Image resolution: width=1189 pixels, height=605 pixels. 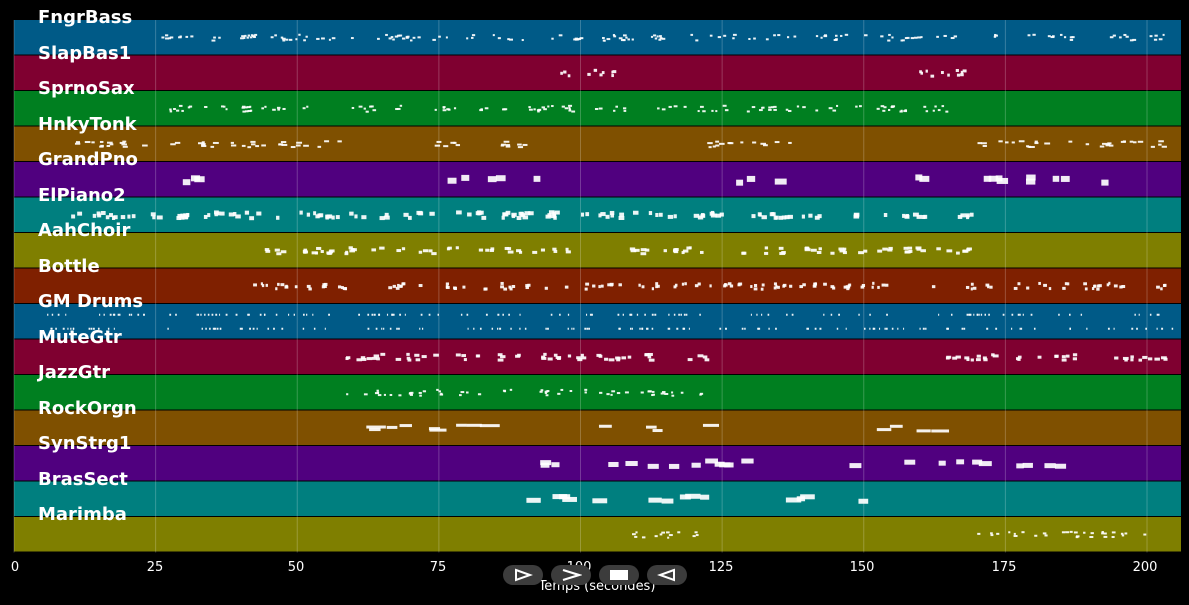 What do you see at coordinates (667, 575) in the screenshot?
I see `rewind-button` at bounding box center [667, 575].